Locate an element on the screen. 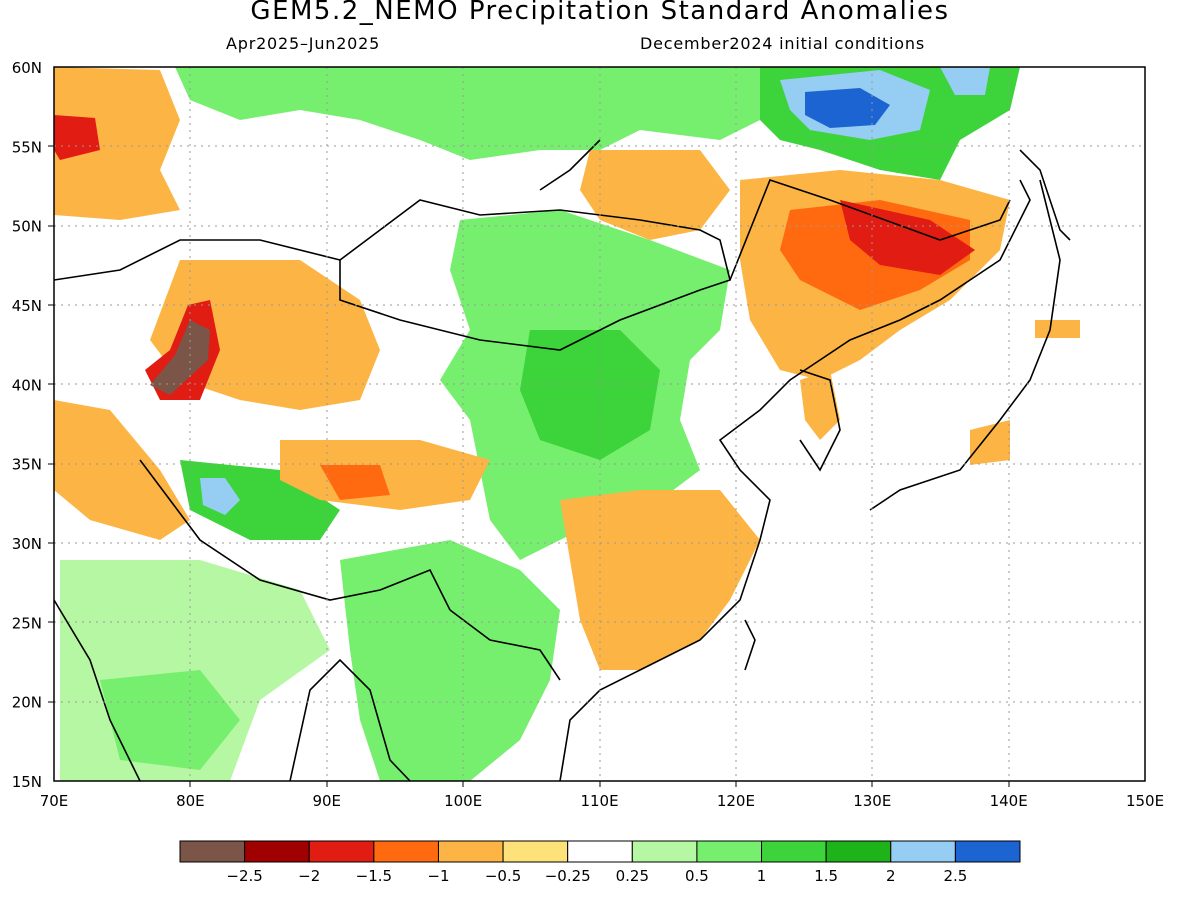 This screenshot has height=900, width=1200. lon-tick-label: 80E is located at coordinates (190, 801).